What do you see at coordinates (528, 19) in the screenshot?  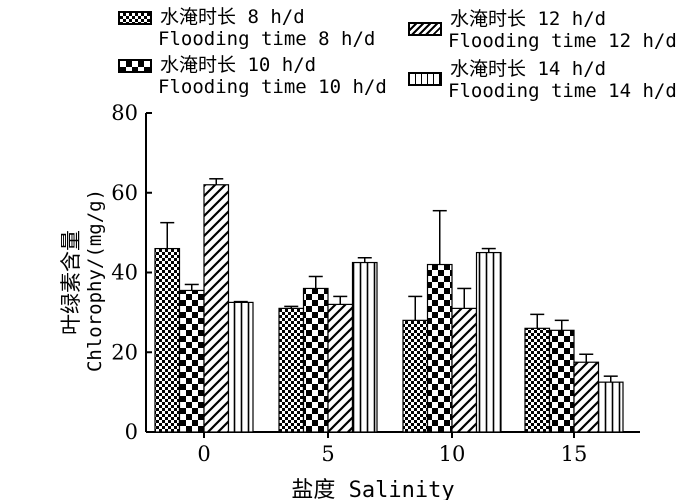 I see `legend-label-cn: 水淹时长 12 h/d` at bounding box center [528, 19].